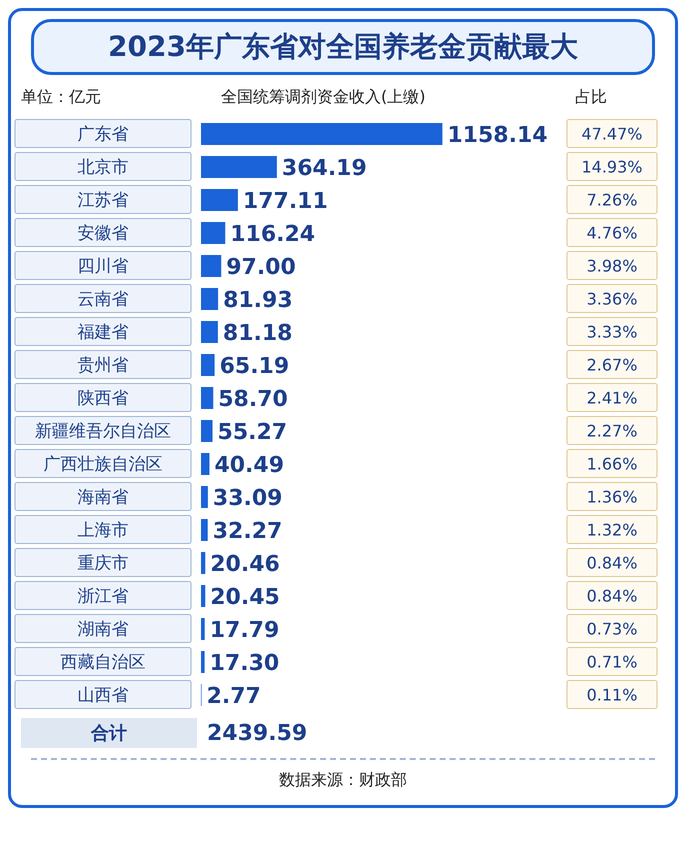 This screenshot has width=690, height=857. What do you see at coordinates (612, 332) in the screenshot?
I see `text: 3.33%` at bounding box center [612, 332].